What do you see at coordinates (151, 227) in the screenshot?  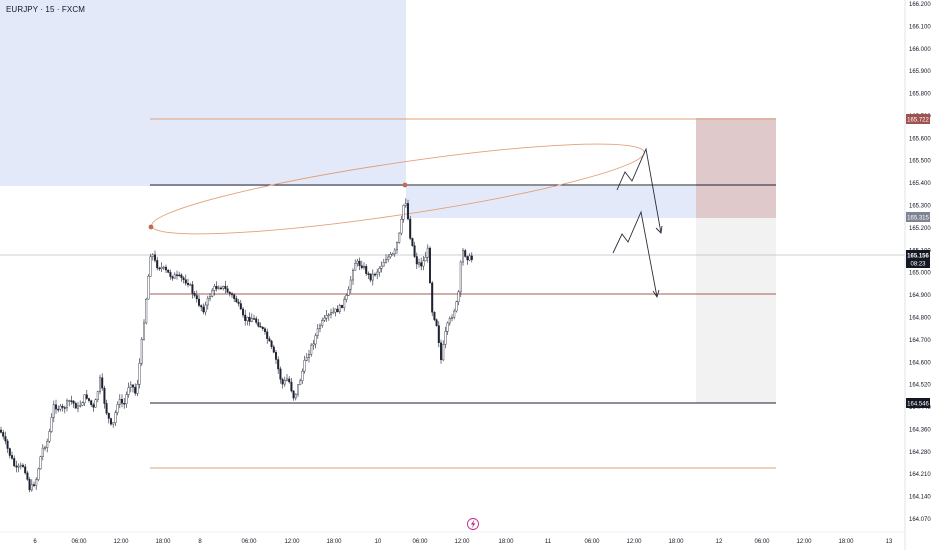 I see `ellipse-anchor-left` at bounding box center [151, 227].